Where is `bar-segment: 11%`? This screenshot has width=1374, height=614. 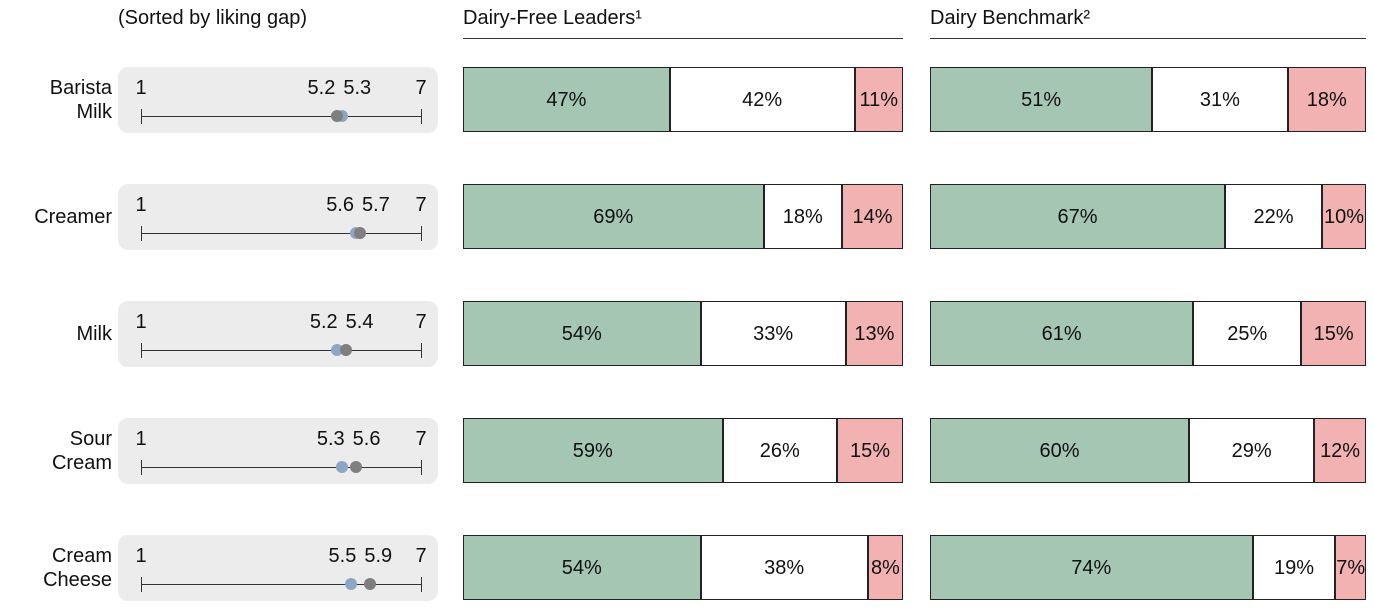
bar-segment: 11% is located at coordinates (878, 99).